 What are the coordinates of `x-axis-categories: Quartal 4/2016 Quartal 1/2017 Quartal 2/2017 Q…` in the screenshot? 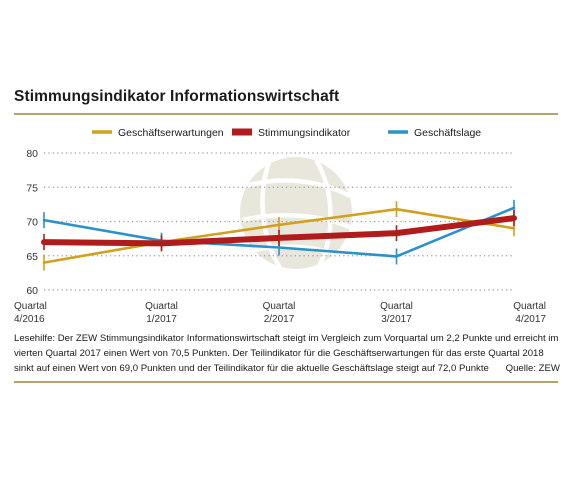 It's located at (280, 313).